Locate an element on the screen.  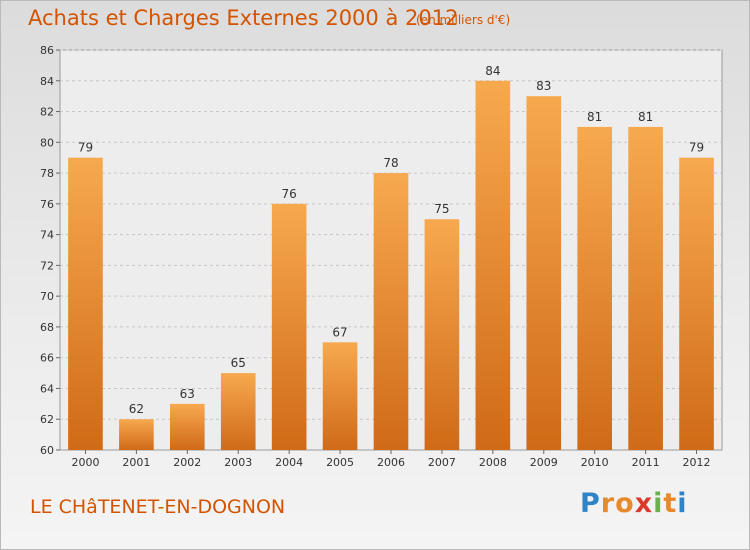
data-label: 78 is located at coordinates (390, 163).